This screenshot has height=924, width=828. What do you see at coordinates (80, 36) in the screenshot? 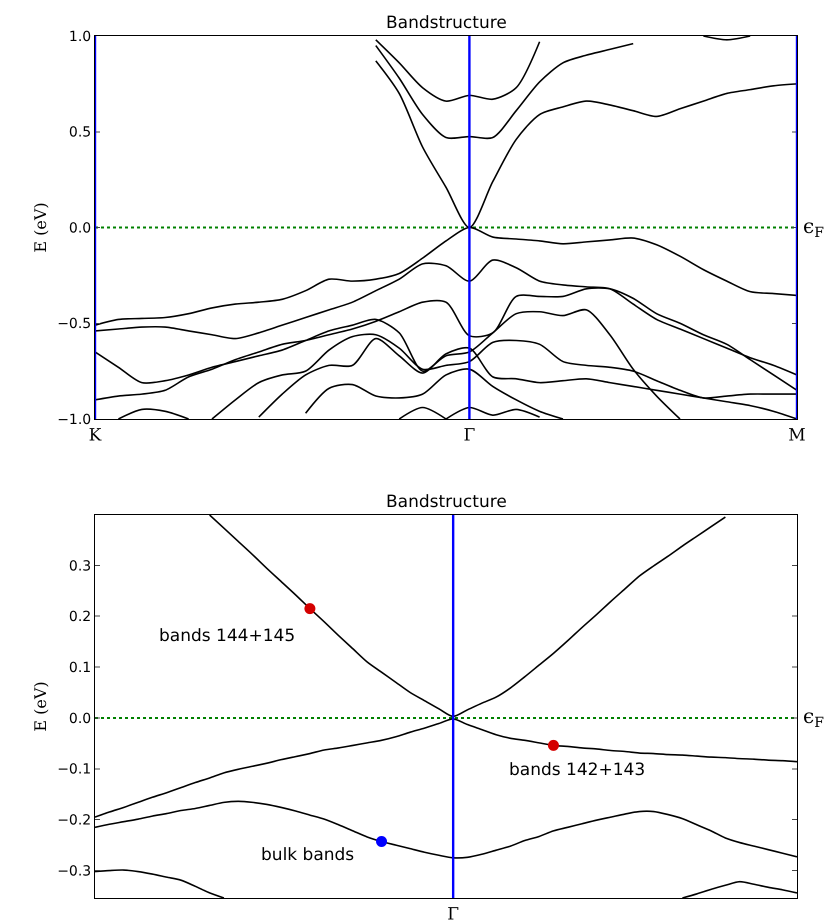
I see `y-tick-label: 1.0` at bounding box center [80, 36].